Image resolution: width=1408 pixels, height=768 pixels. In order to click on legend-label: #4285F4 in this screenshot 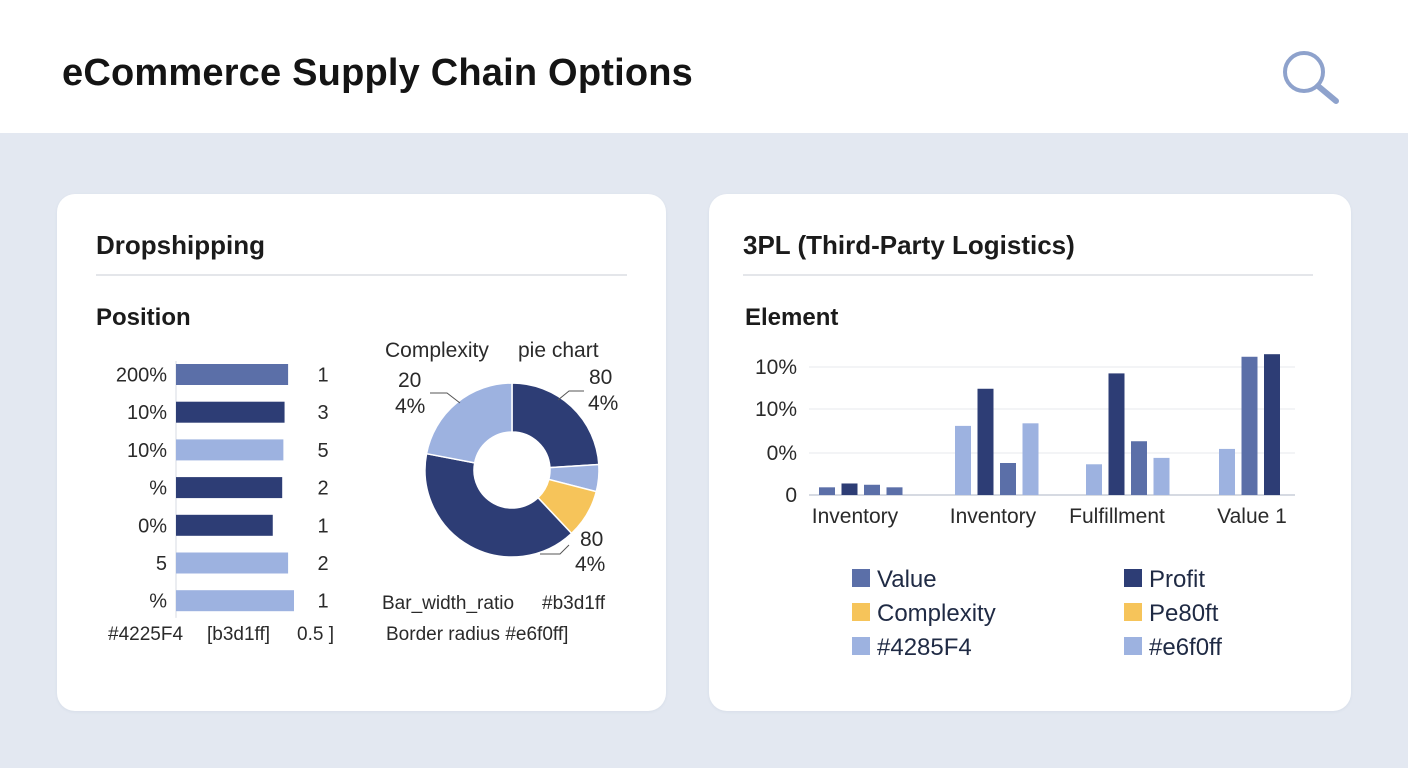, I will do `click(924, 647)`.